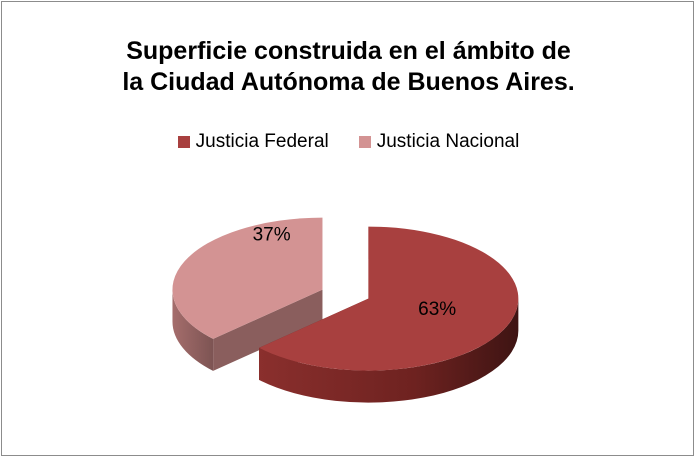 The height and width of the screenshot is (459, 697). Describe the element at coordinates (272, 234) in the screenshot. I see `data-label: 37%` at that location.